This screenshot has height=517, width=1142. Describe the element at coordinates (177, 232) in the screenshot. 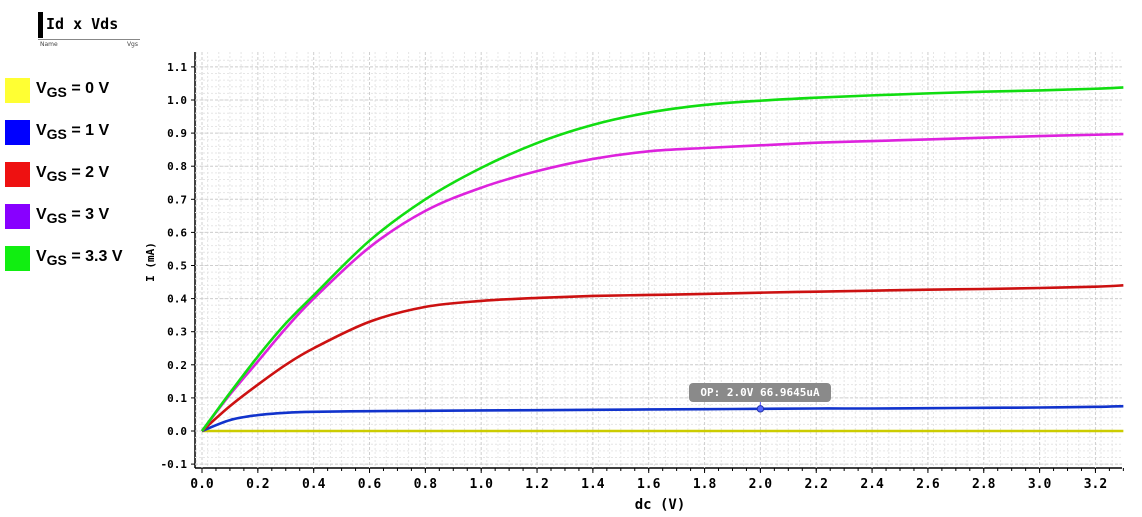

I see `y-tick-label: 0.6` at that location.